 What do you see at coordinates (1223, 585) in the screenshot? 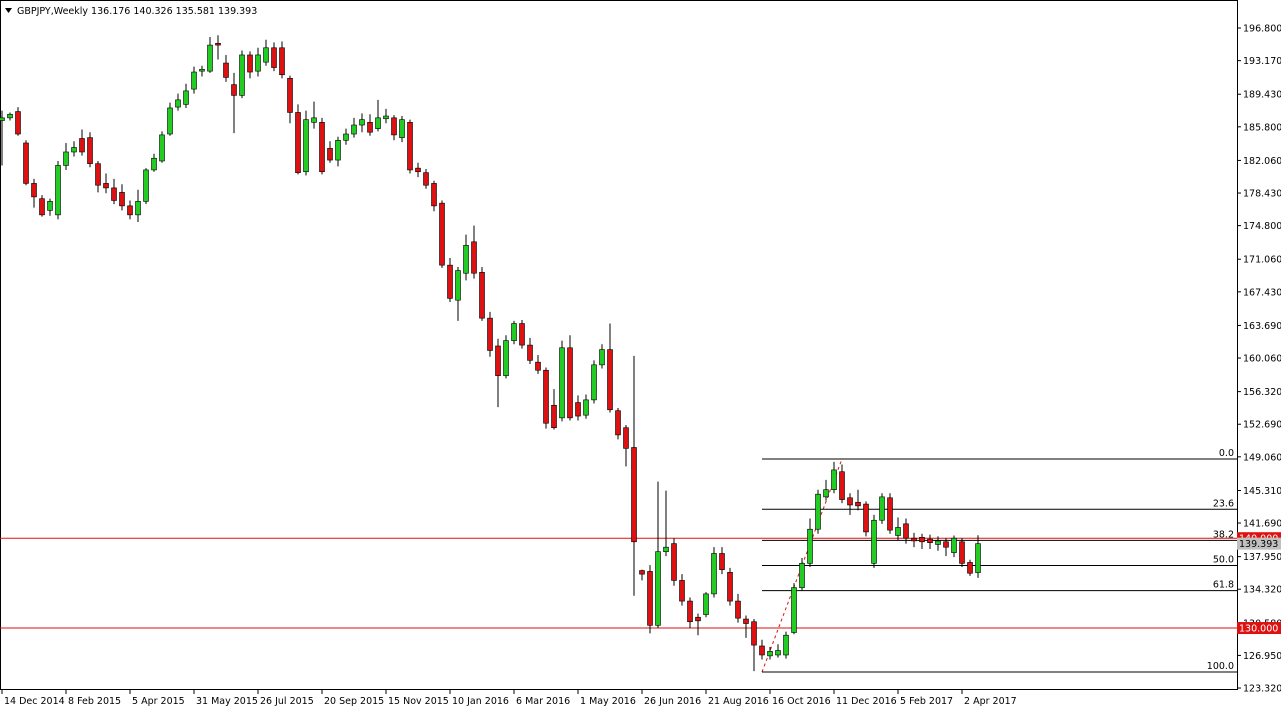
I see `fib-level-label: 61.8` at bounding box center [1223, 585].